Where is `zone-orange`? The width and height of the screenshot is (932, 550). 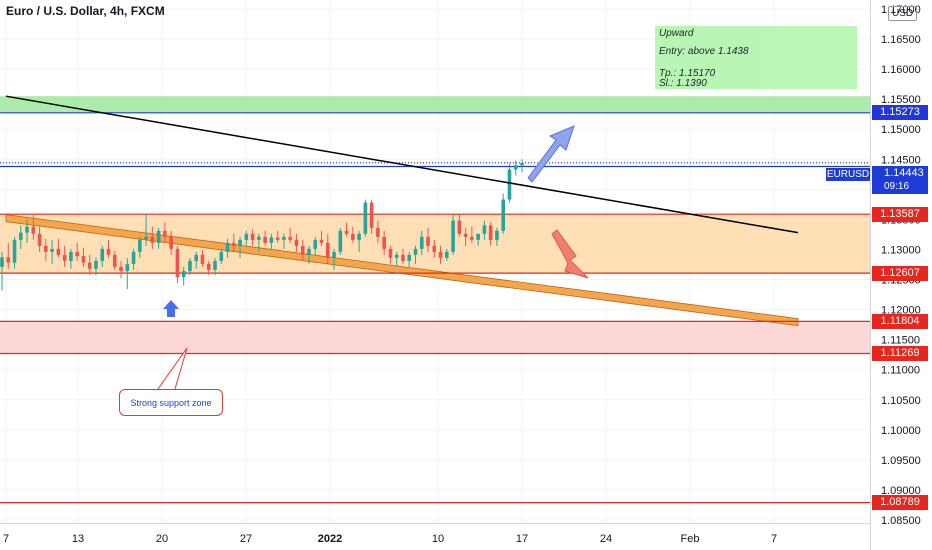
zone-orange is located at coordinates (435, 244).